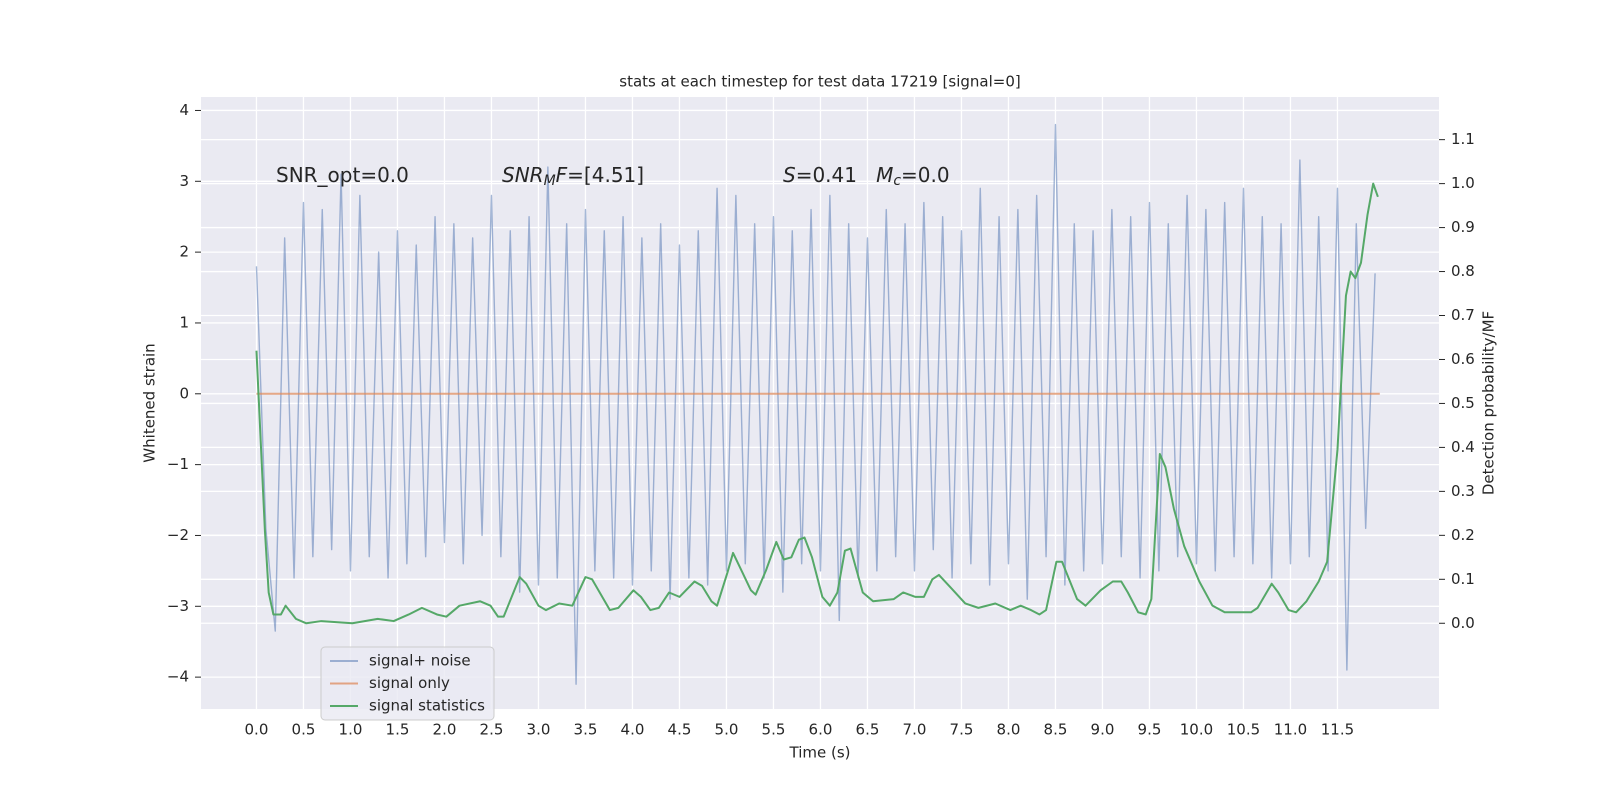 The width and height of the screenshot is (1600, 800). Describe the element at coordinates (1337, 730) in the screenshot. I see `x-tick-label: 11.5` at that location.